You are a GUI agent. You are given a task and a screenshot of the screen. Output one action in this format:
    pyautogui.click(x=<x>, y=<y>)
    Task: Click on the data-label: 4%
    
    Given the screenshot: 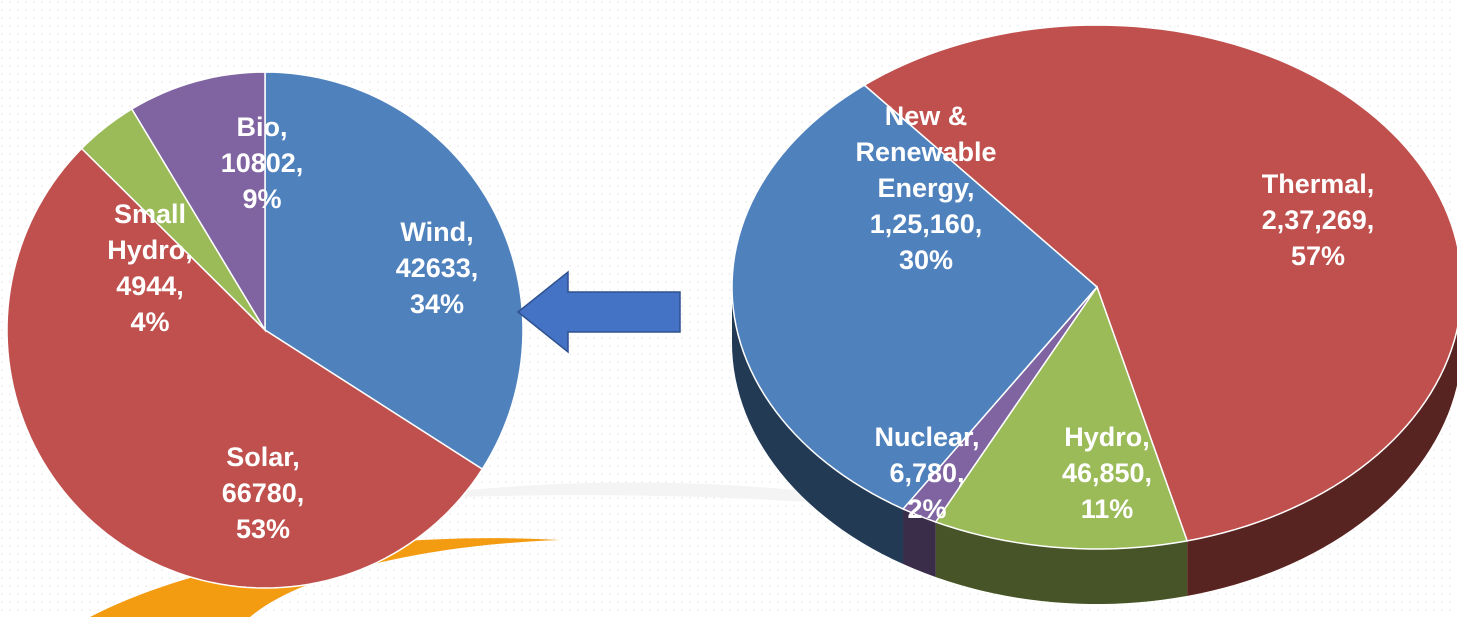 What is the action you would take?
    pyautogui.click(x=149, y=322)
    